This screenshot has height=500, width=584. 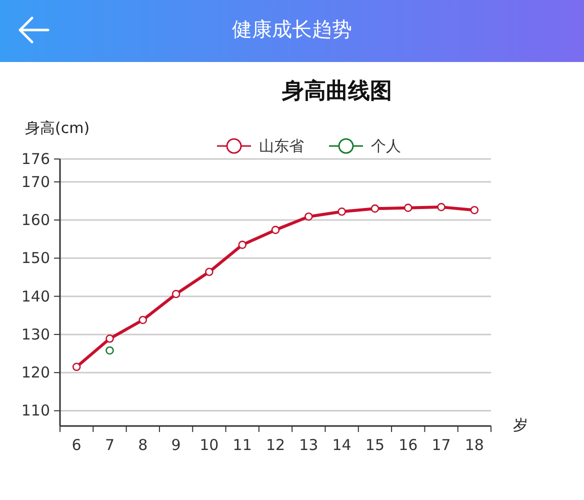 I want to click on y-axis-title: 身高(cm), so click(x=57, y=128).